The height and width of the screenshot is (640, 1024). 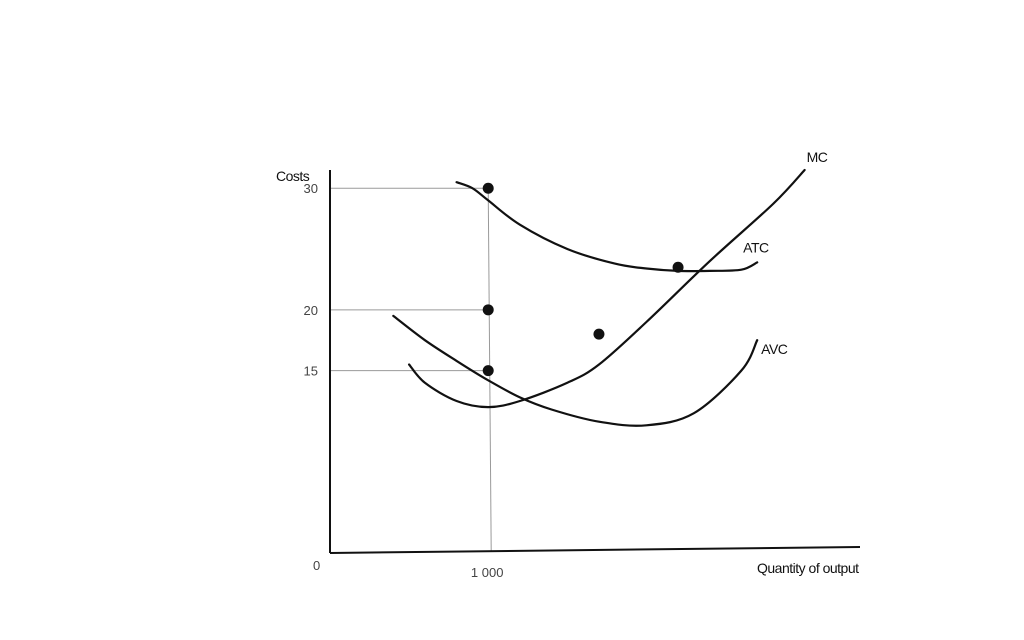 I want to click on curve-mc, so click(x=607, y=288).